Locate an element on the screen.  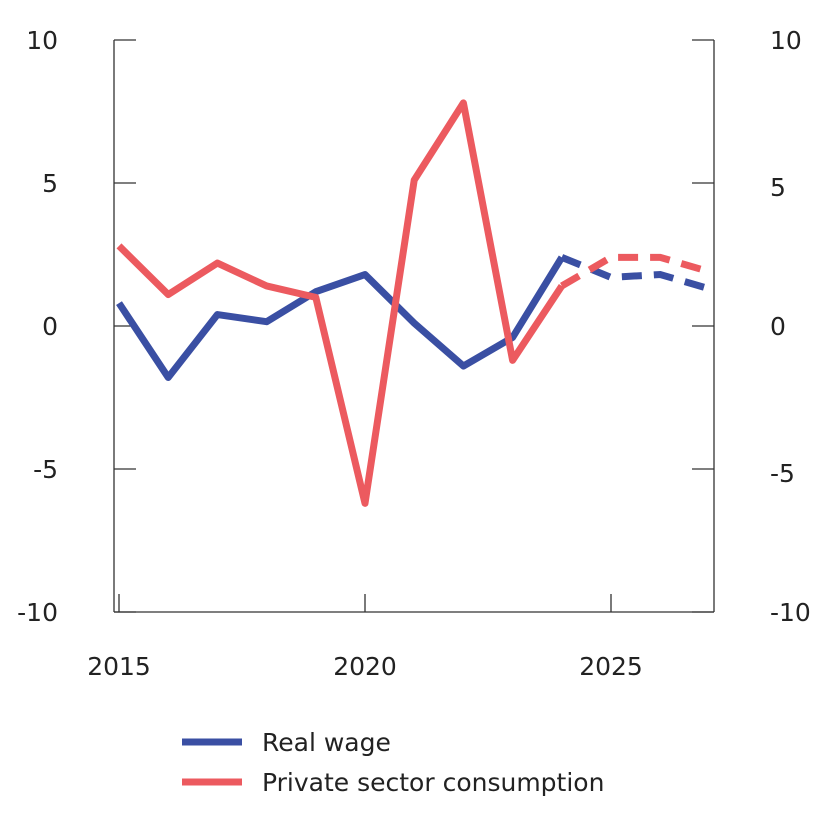
y-tick-label-right: -10 is located at coordinates (790, 612).